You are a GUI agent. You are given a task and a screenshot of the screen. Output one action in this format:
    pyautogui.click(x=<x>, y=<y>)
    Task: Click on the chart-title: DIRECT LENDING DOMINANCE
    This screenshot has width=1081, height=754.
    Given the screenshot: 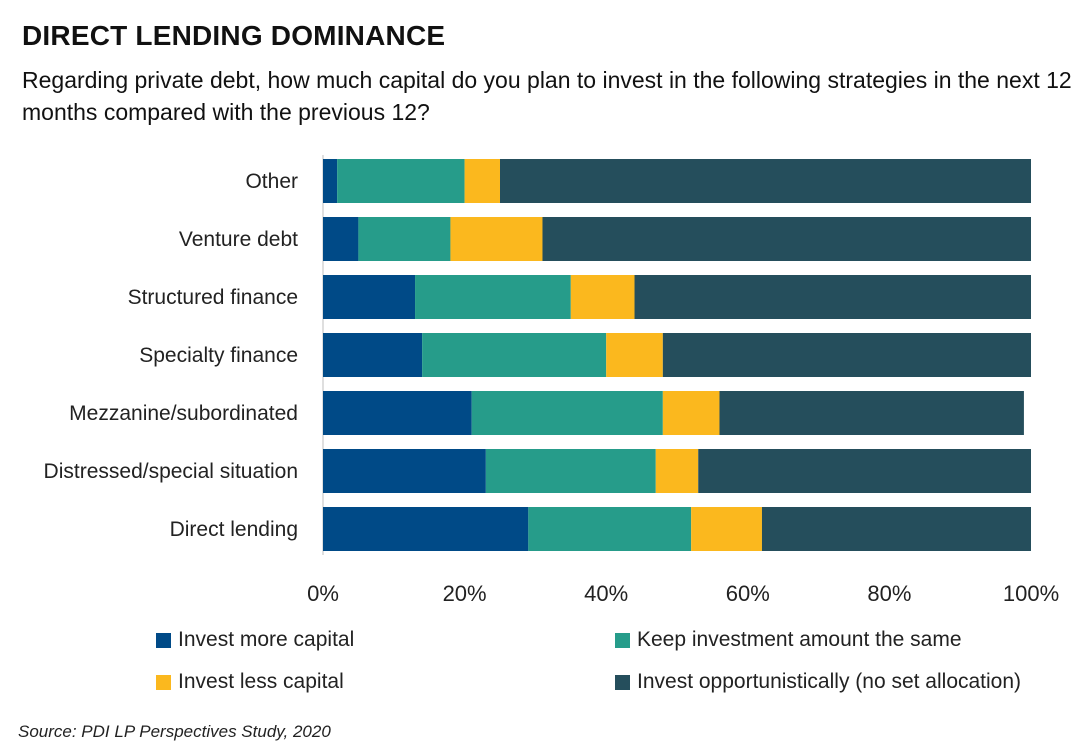 What is the action you would take?
    pyautogui.click(x=234, y=35)
    